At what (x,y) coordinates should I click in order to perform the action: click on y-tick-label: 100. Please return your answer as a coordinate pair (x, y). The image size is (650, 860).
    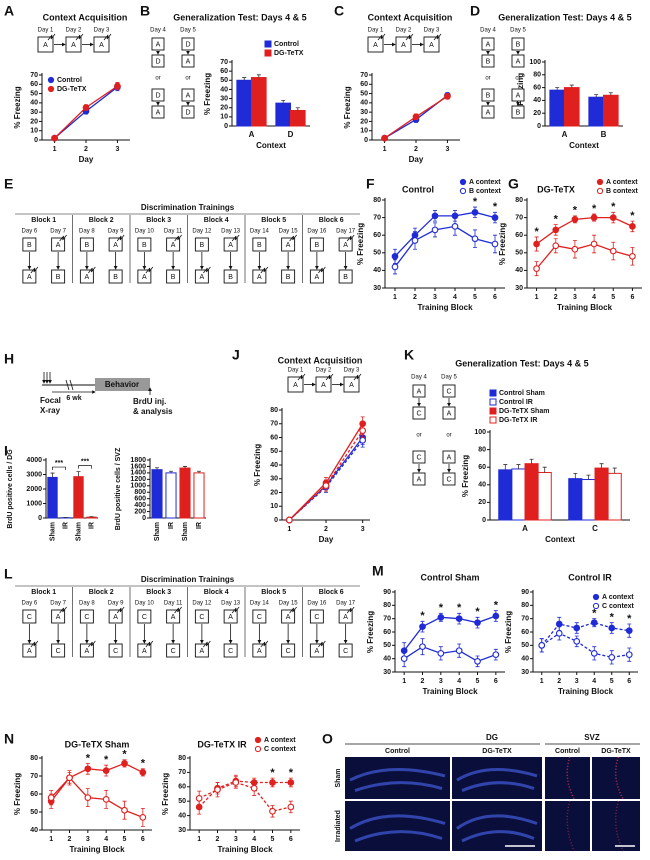
    Looking at the image, I should click on (535, 62).